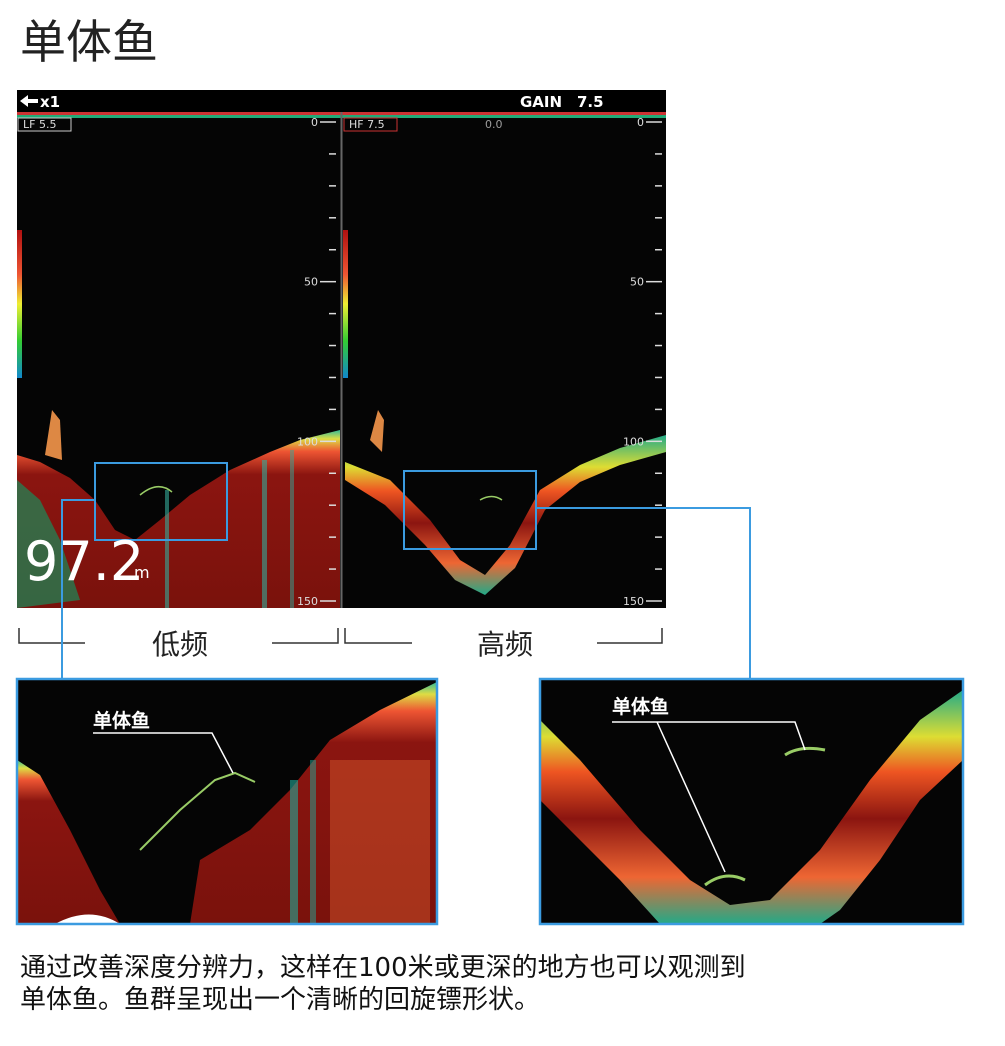  I want to click on callout-left: 单体鱼, so click(121, 720).